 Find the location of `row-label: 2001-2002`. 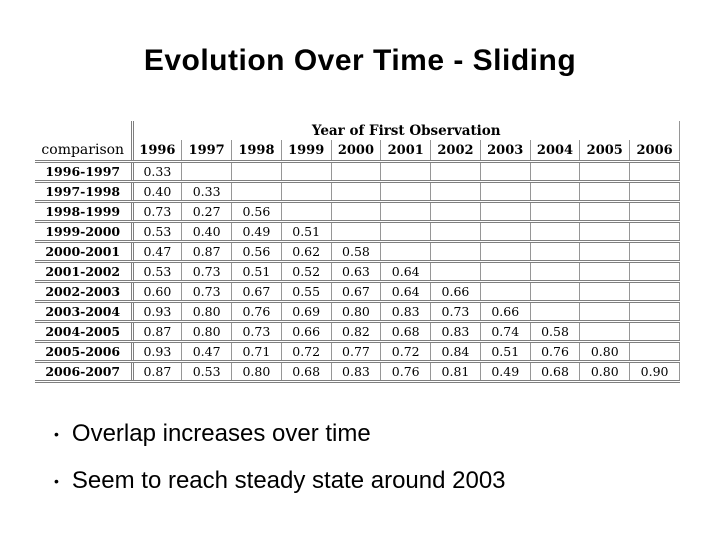

row-label: 2001-2002 is located at coordinates (83, 272).